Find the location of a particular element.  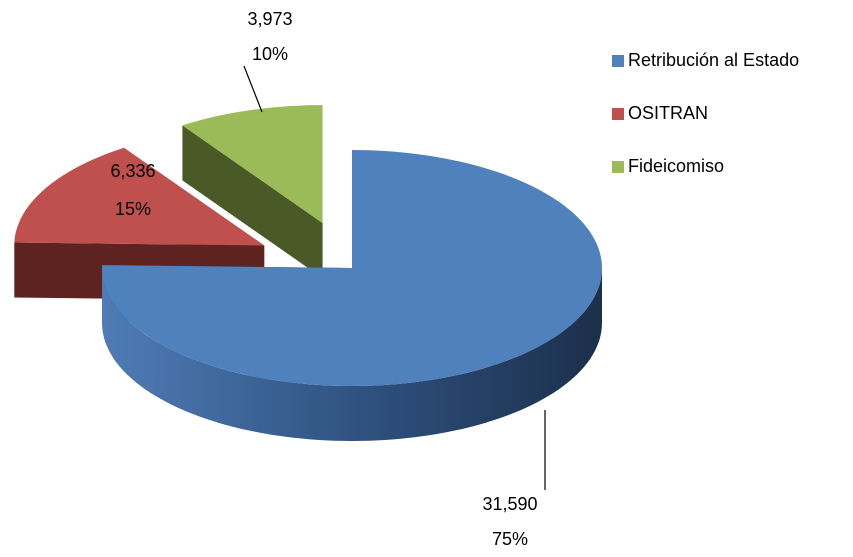

legend-label: OSITRAN is located at coordinates (668, 113).